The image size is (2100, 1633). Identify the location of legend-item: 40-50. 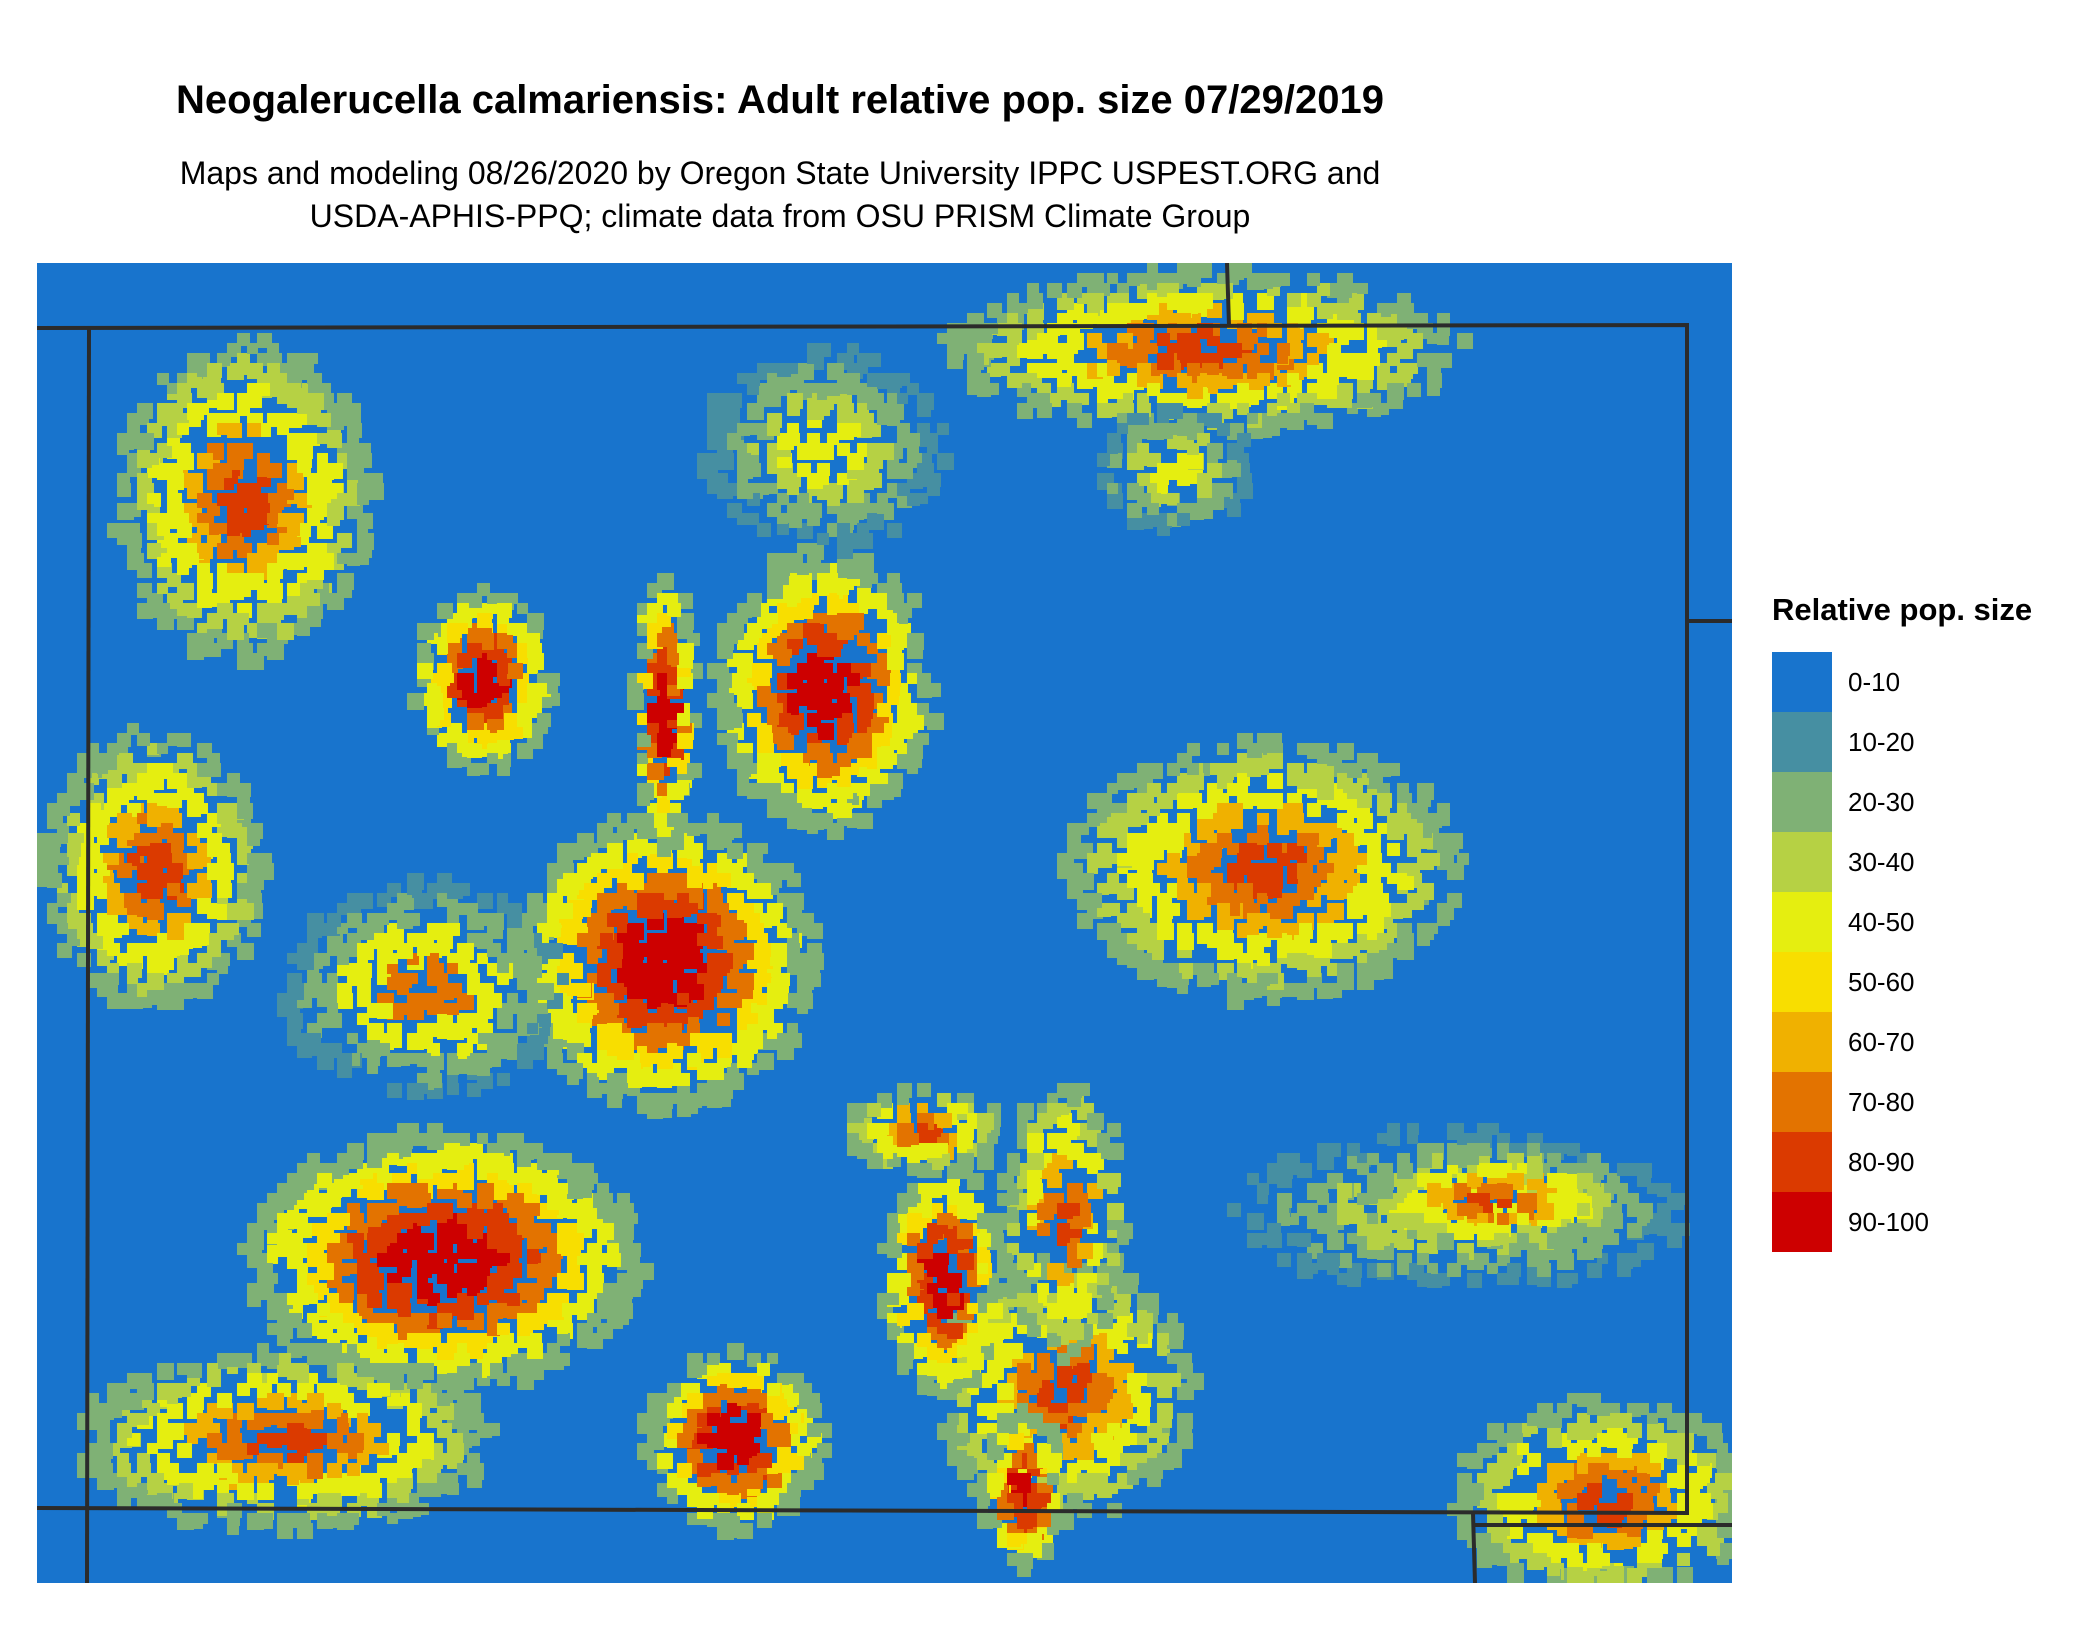
(1932, 922).